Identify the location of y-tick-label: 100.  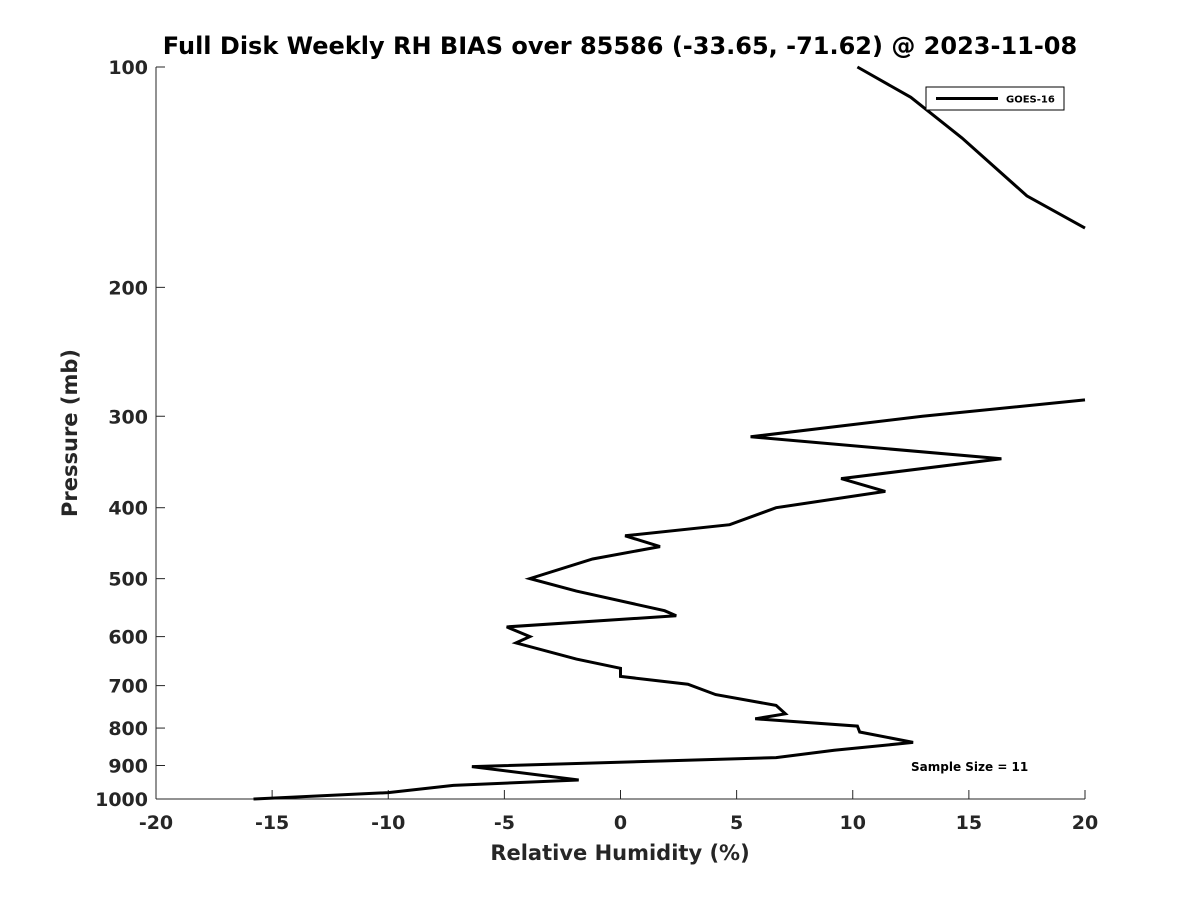
(128, 68).